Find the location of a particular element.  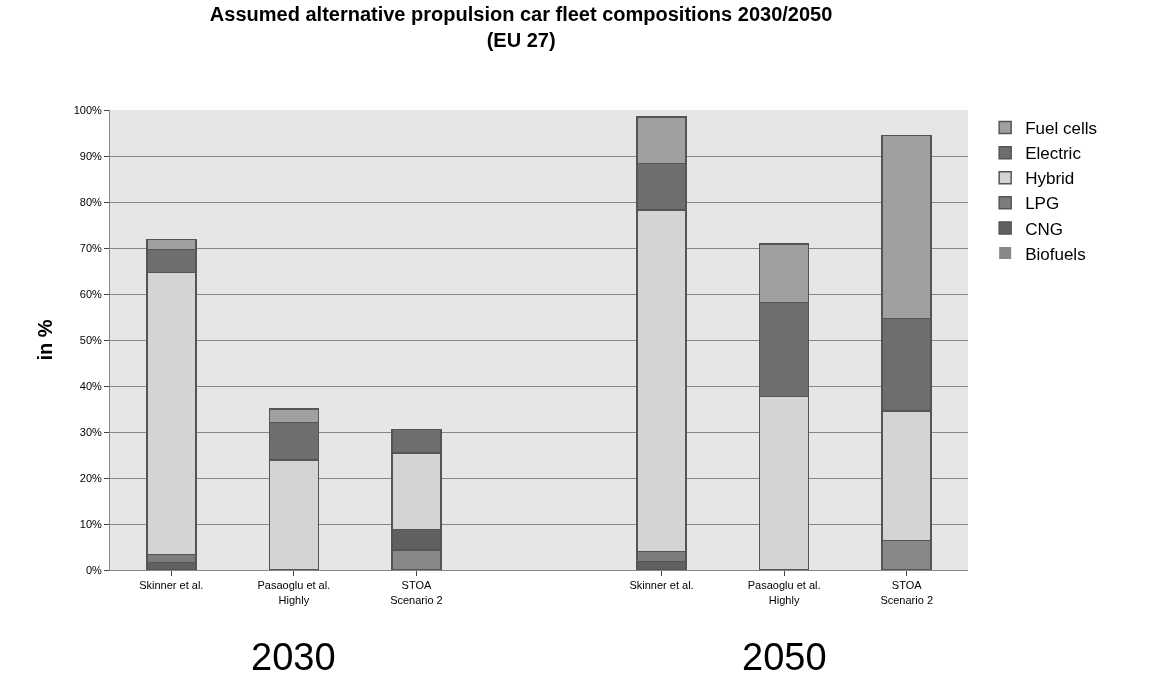

legend-label: Biofuels is located at coordinates (1055, 254).